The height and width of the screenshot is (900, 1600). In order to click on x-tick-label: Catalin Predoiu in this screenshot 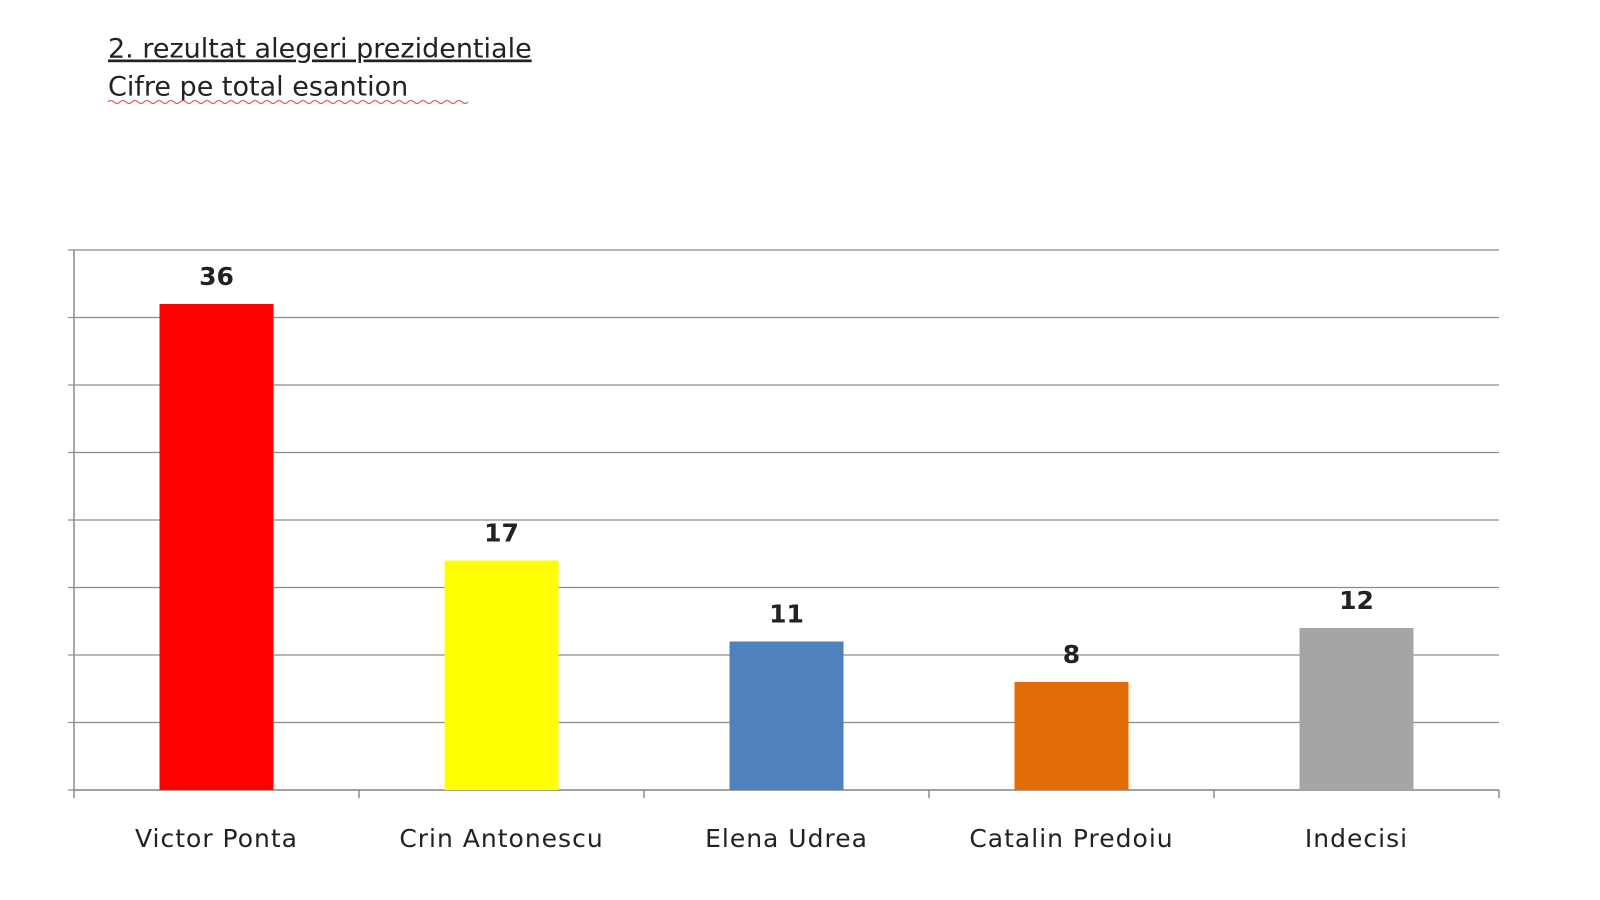, I will do `click(1071, 838)`.